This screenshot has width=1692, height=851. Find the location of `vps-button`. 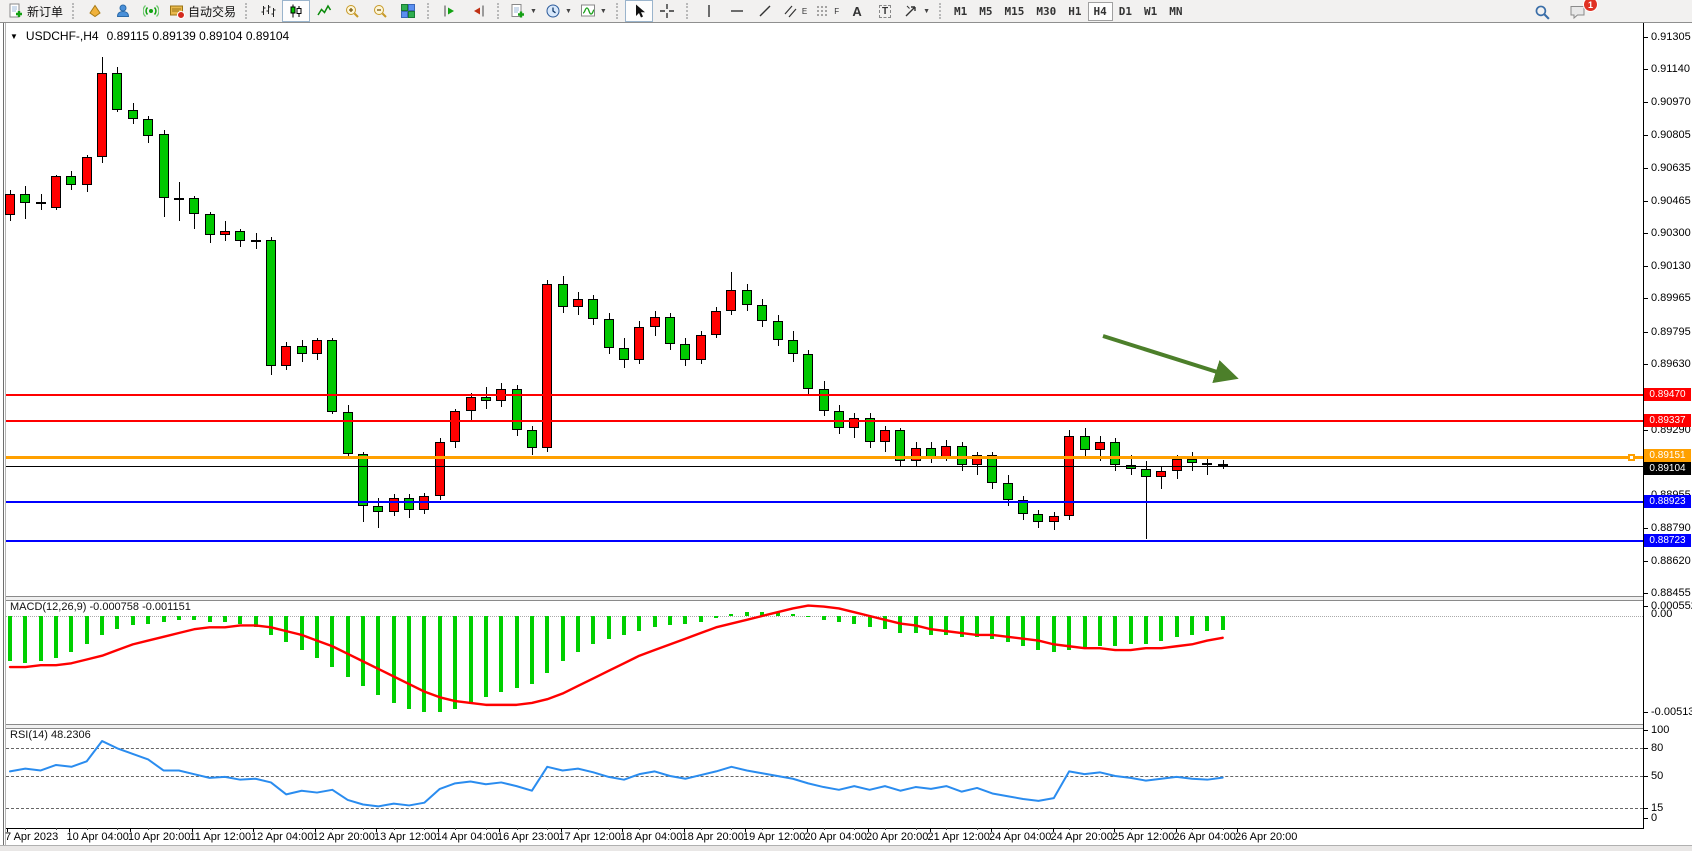

vps-button is located at coordinates (151, 11).